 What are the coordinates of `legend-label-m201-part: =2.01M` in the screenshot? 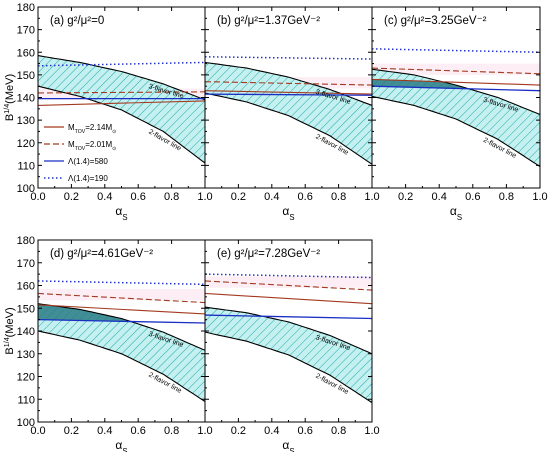 It's located at (98, 144).